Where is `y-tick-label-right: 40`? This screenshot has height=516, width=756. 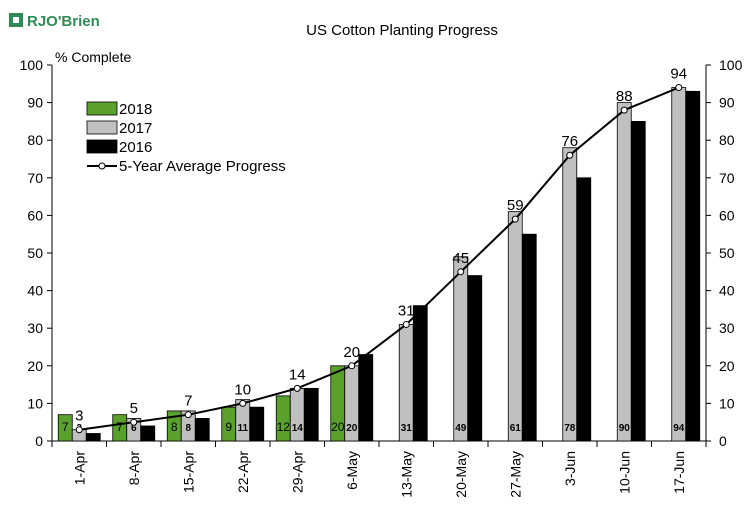 y-tick-label-right: 40 is located at coordinates (727, 291).